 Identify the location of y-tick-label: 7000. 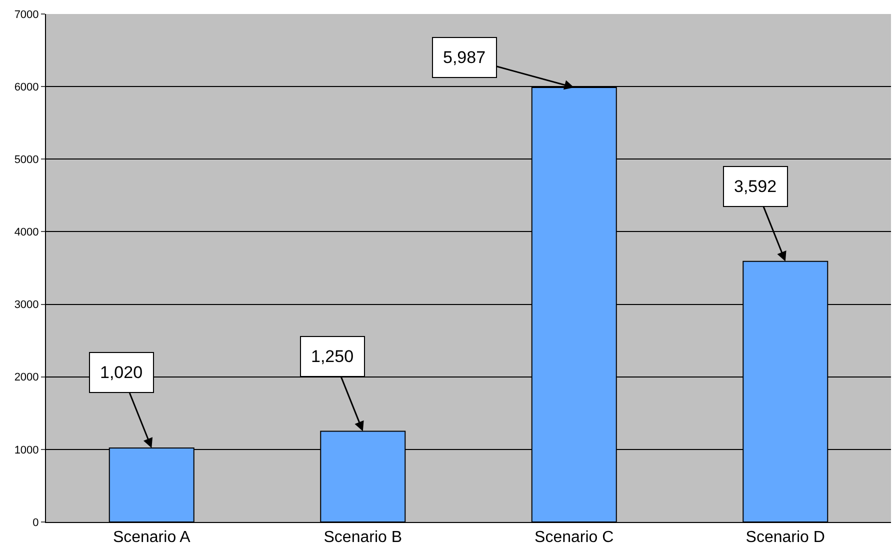
(26, 14).